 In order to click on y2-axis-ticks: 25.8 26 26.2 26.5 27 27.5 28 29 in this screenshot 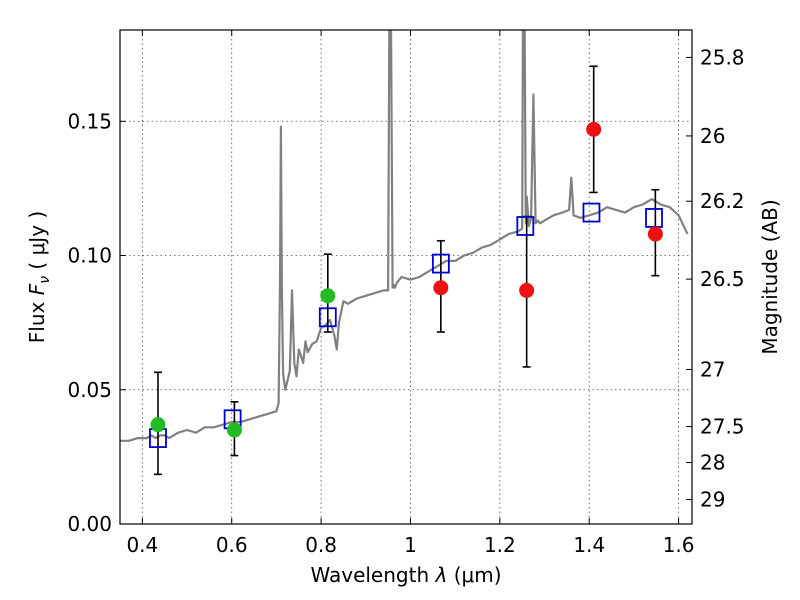, I will do `click(715, 278)`.